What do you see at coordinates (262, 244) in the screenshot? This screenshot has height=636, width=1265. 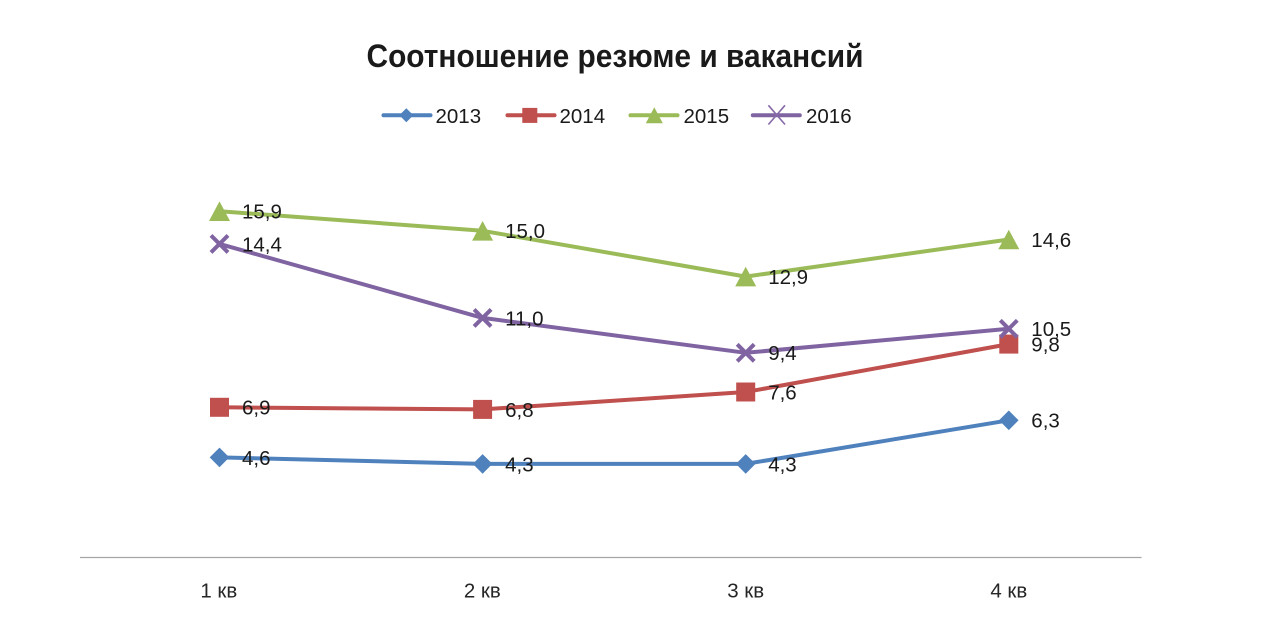 I see `svg-text: 14,4` at bounding box center [262, 244].